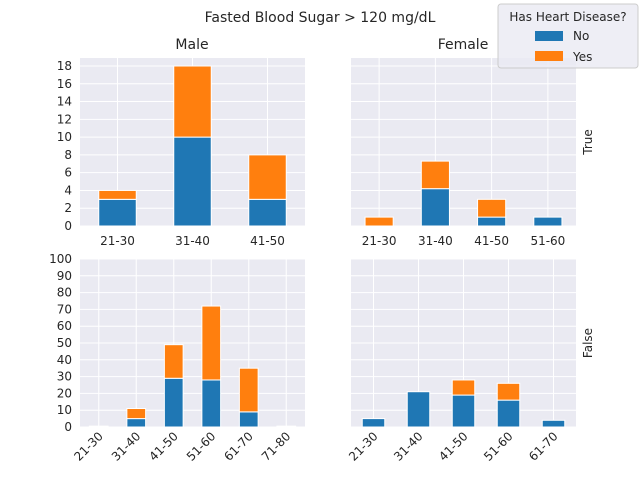 Image resolution: width=640 pixels, height=480 pixels. I want to click on y-tick-label: 70, so click(64, 309).